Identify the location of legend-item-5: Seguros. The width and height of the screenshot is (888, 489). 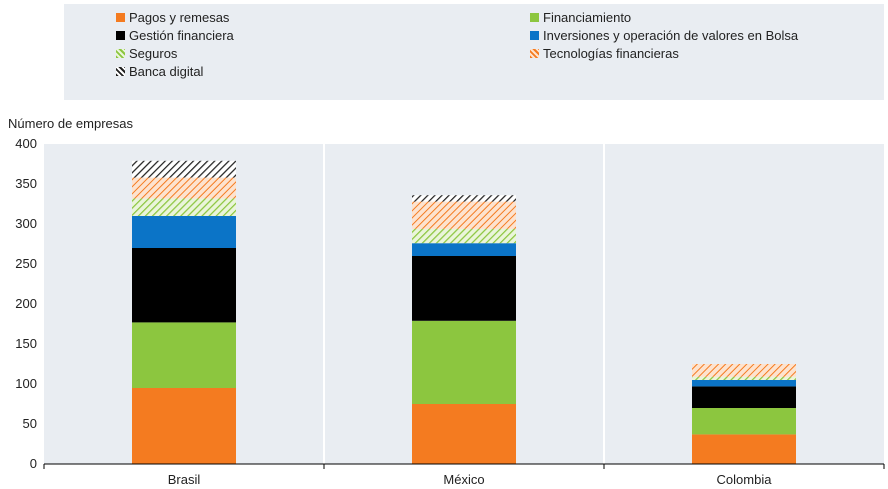
(146, 53).